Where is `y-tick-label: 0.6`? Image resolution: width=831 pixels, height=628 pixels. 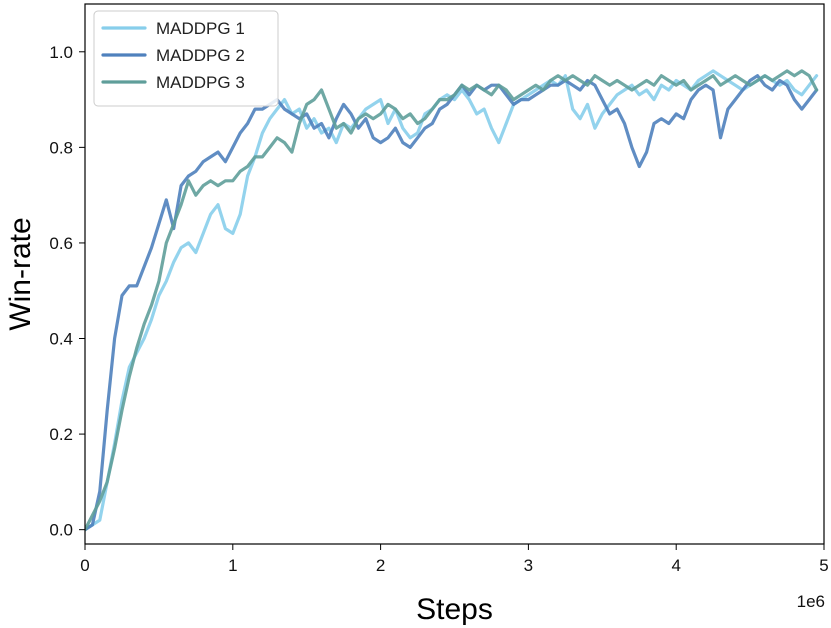 y-tick-label: 0.6 is located at coordinates (61, 243).